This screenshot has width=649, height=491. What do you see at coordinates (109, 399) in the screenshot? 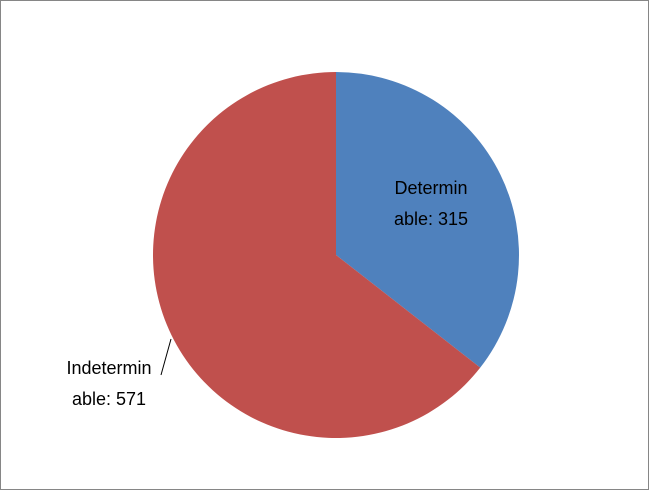
I see `data-label-line: able: 571` at bounding box center [109, 399].